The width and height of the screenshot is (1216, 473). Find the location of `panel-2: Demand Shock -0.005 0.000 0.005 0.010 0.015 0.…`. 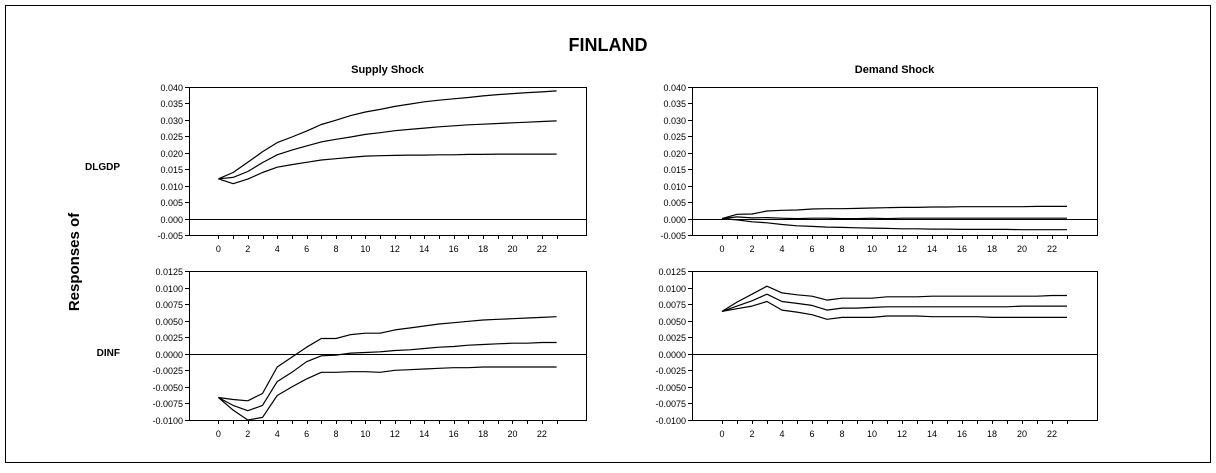

panel-2: Demand Shock -0.005 0.000 0.005 0.010 0.015 0.… is located at coordinates (879, 159).